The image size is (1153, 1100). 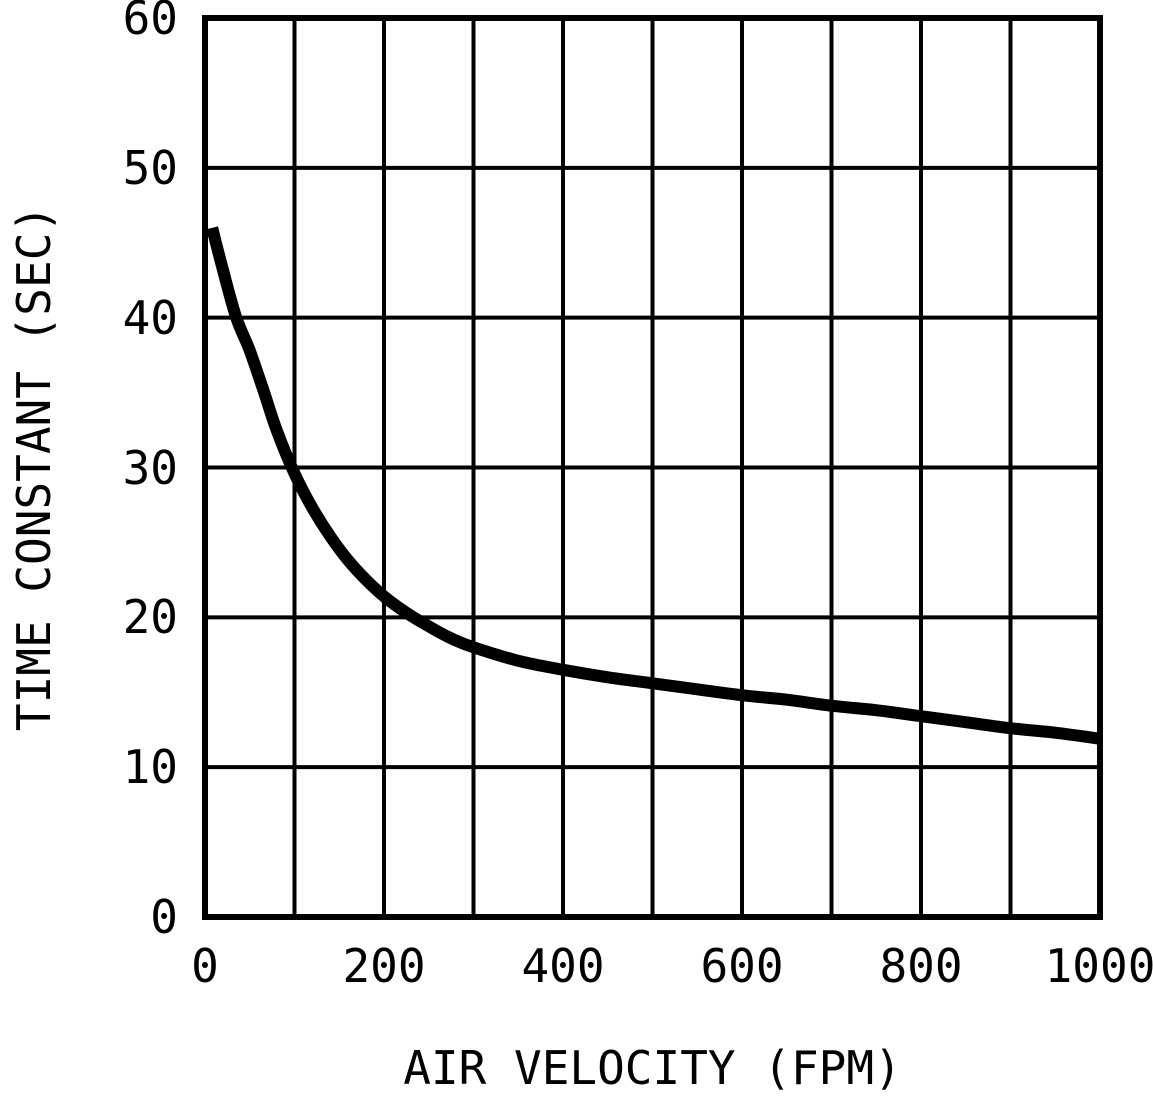 I want to click on y-tick-label-10: 10, so click(x=150, y=767).